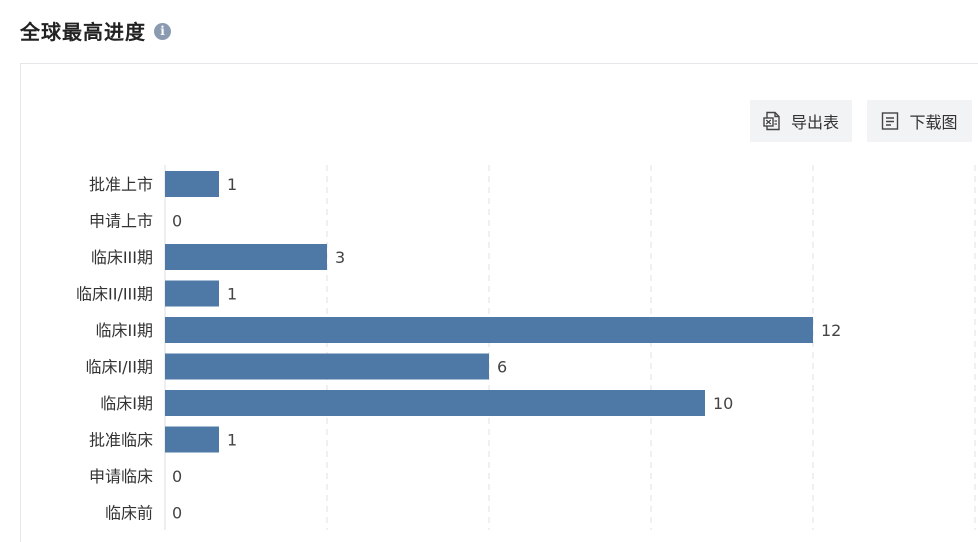 The width and height of the screenshot is (978, 542). What do you see at coordinates (162, 31) in the screenshot?
I see `info-icon: i` at bounding box center [162, 31].